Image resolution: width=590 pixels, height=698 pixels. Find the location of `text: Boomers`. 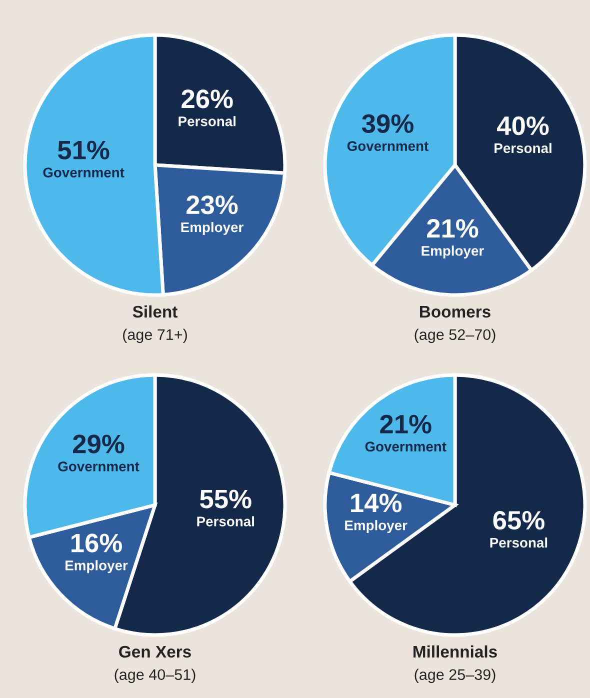

text: Boomers is located at coordinates (455, 312).